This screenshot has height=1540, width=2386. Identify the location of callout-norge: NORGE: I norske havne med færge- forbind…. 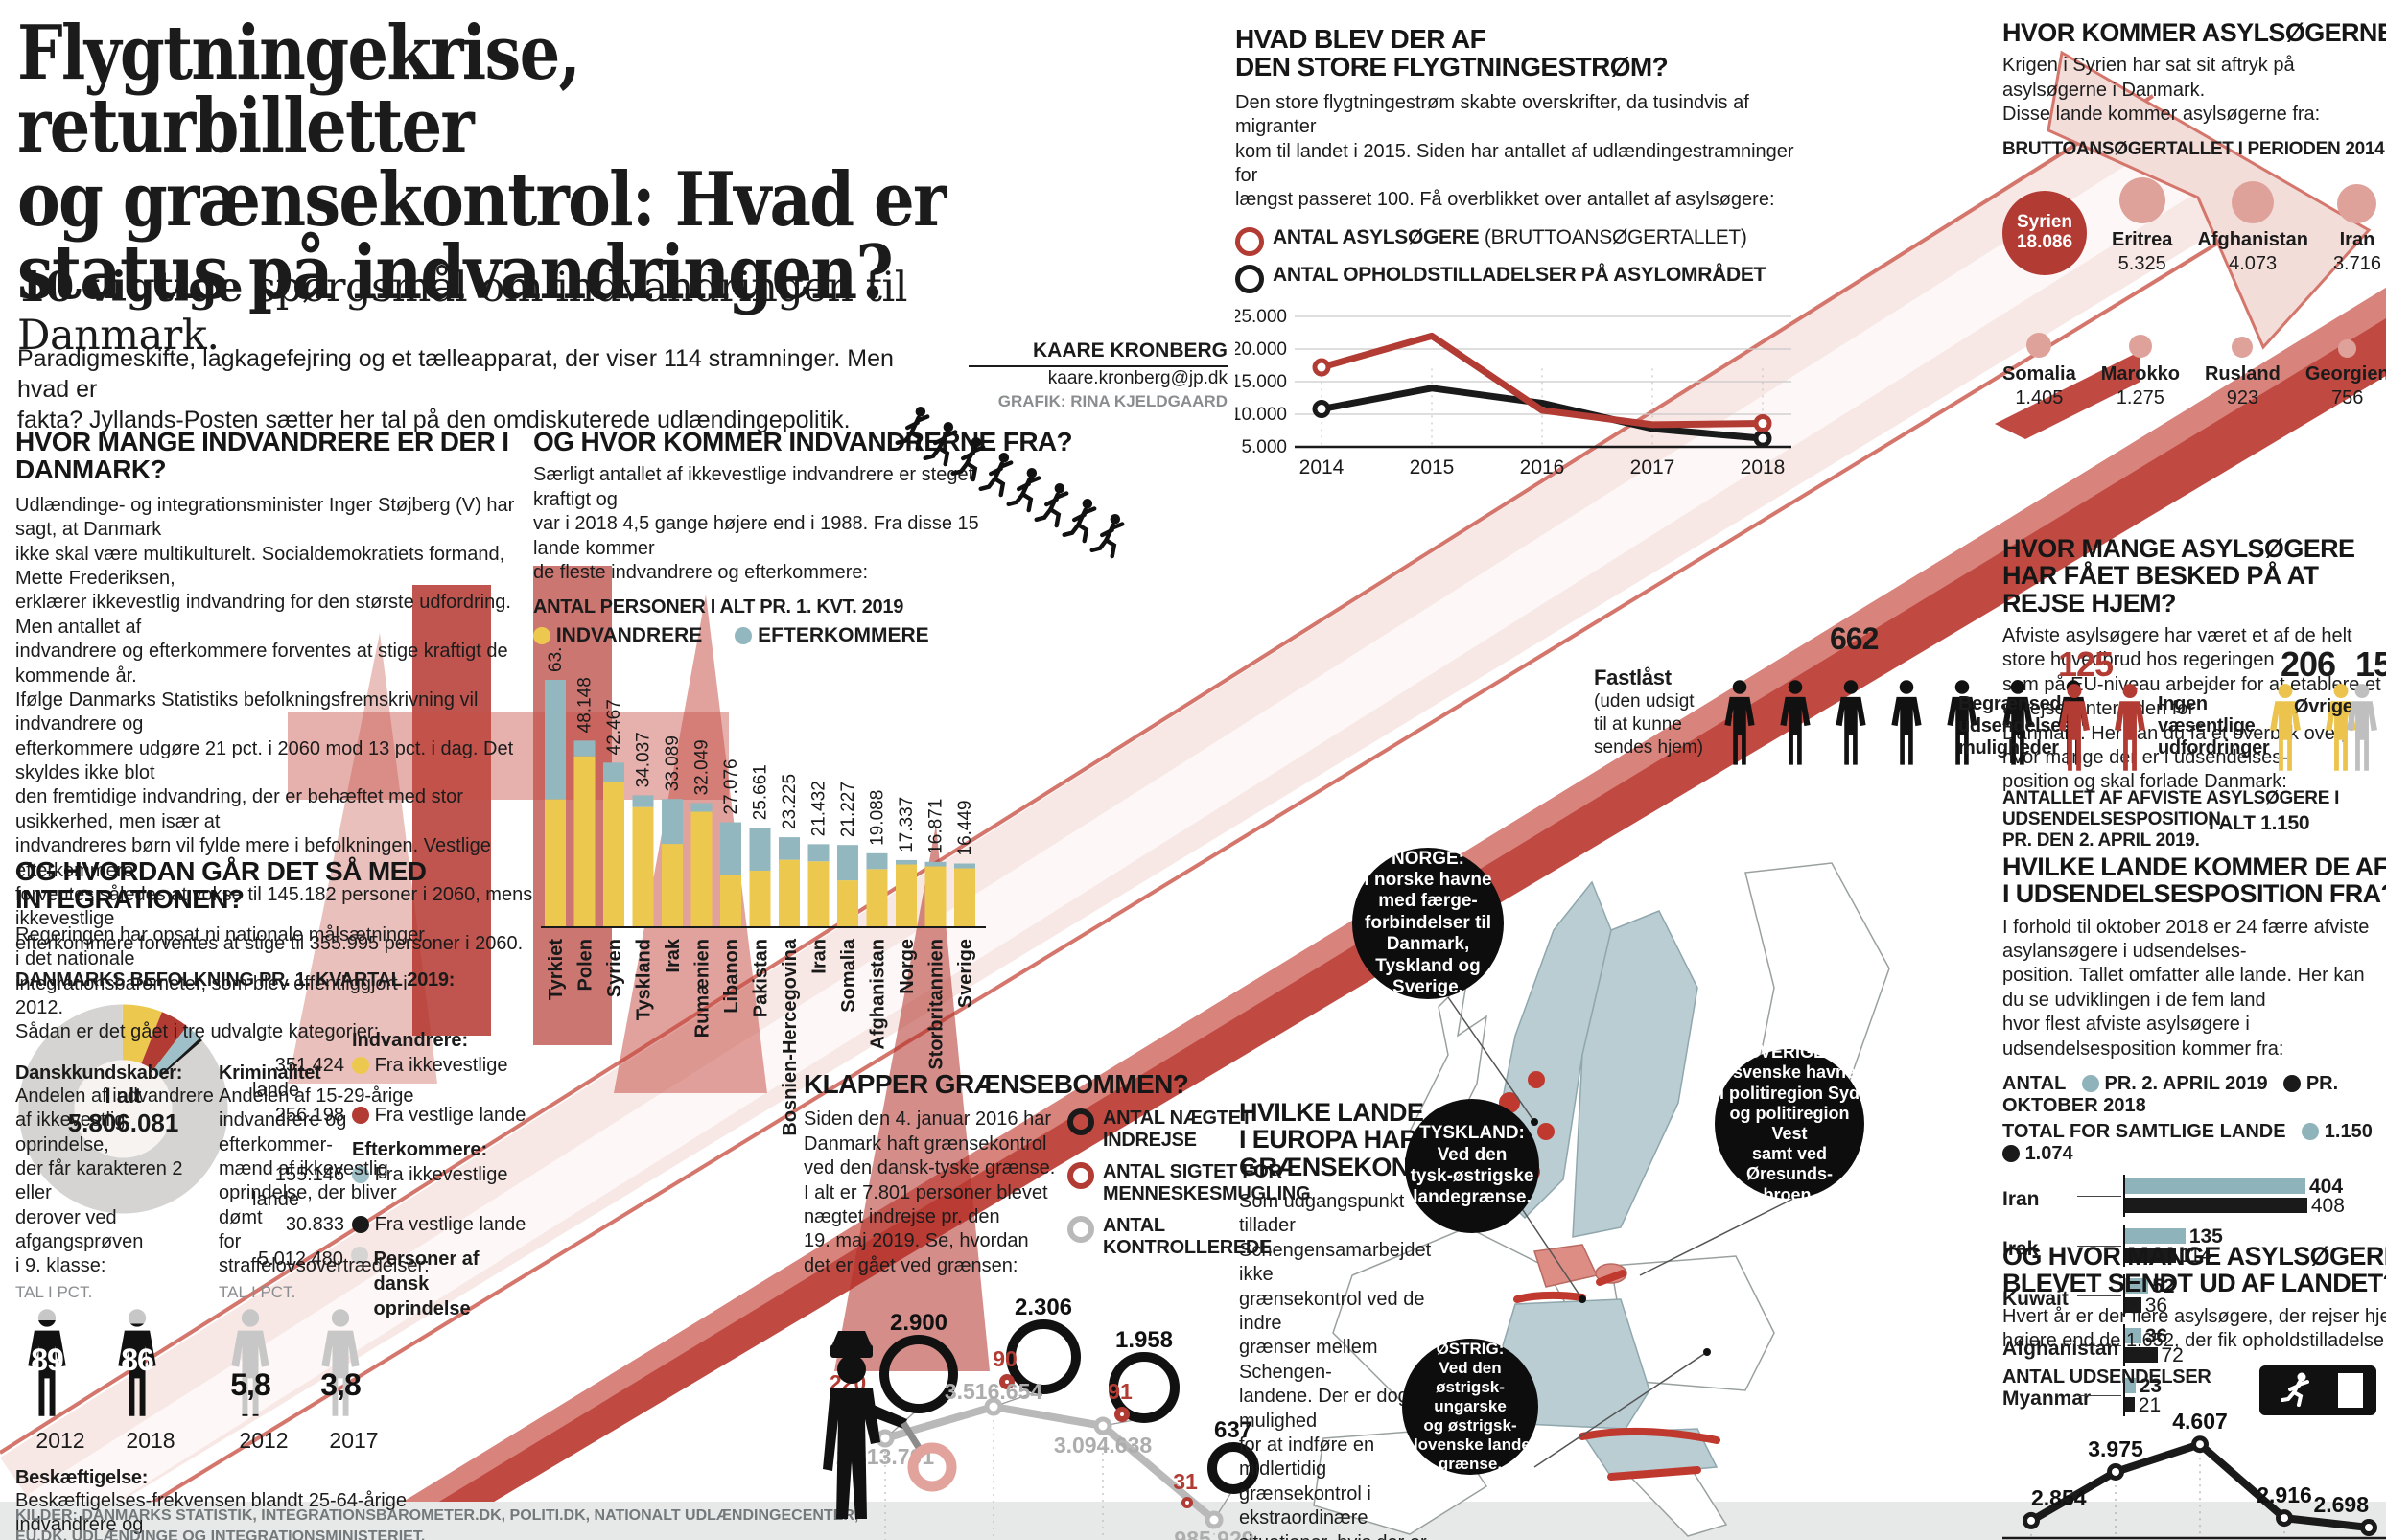
(1428, 923).